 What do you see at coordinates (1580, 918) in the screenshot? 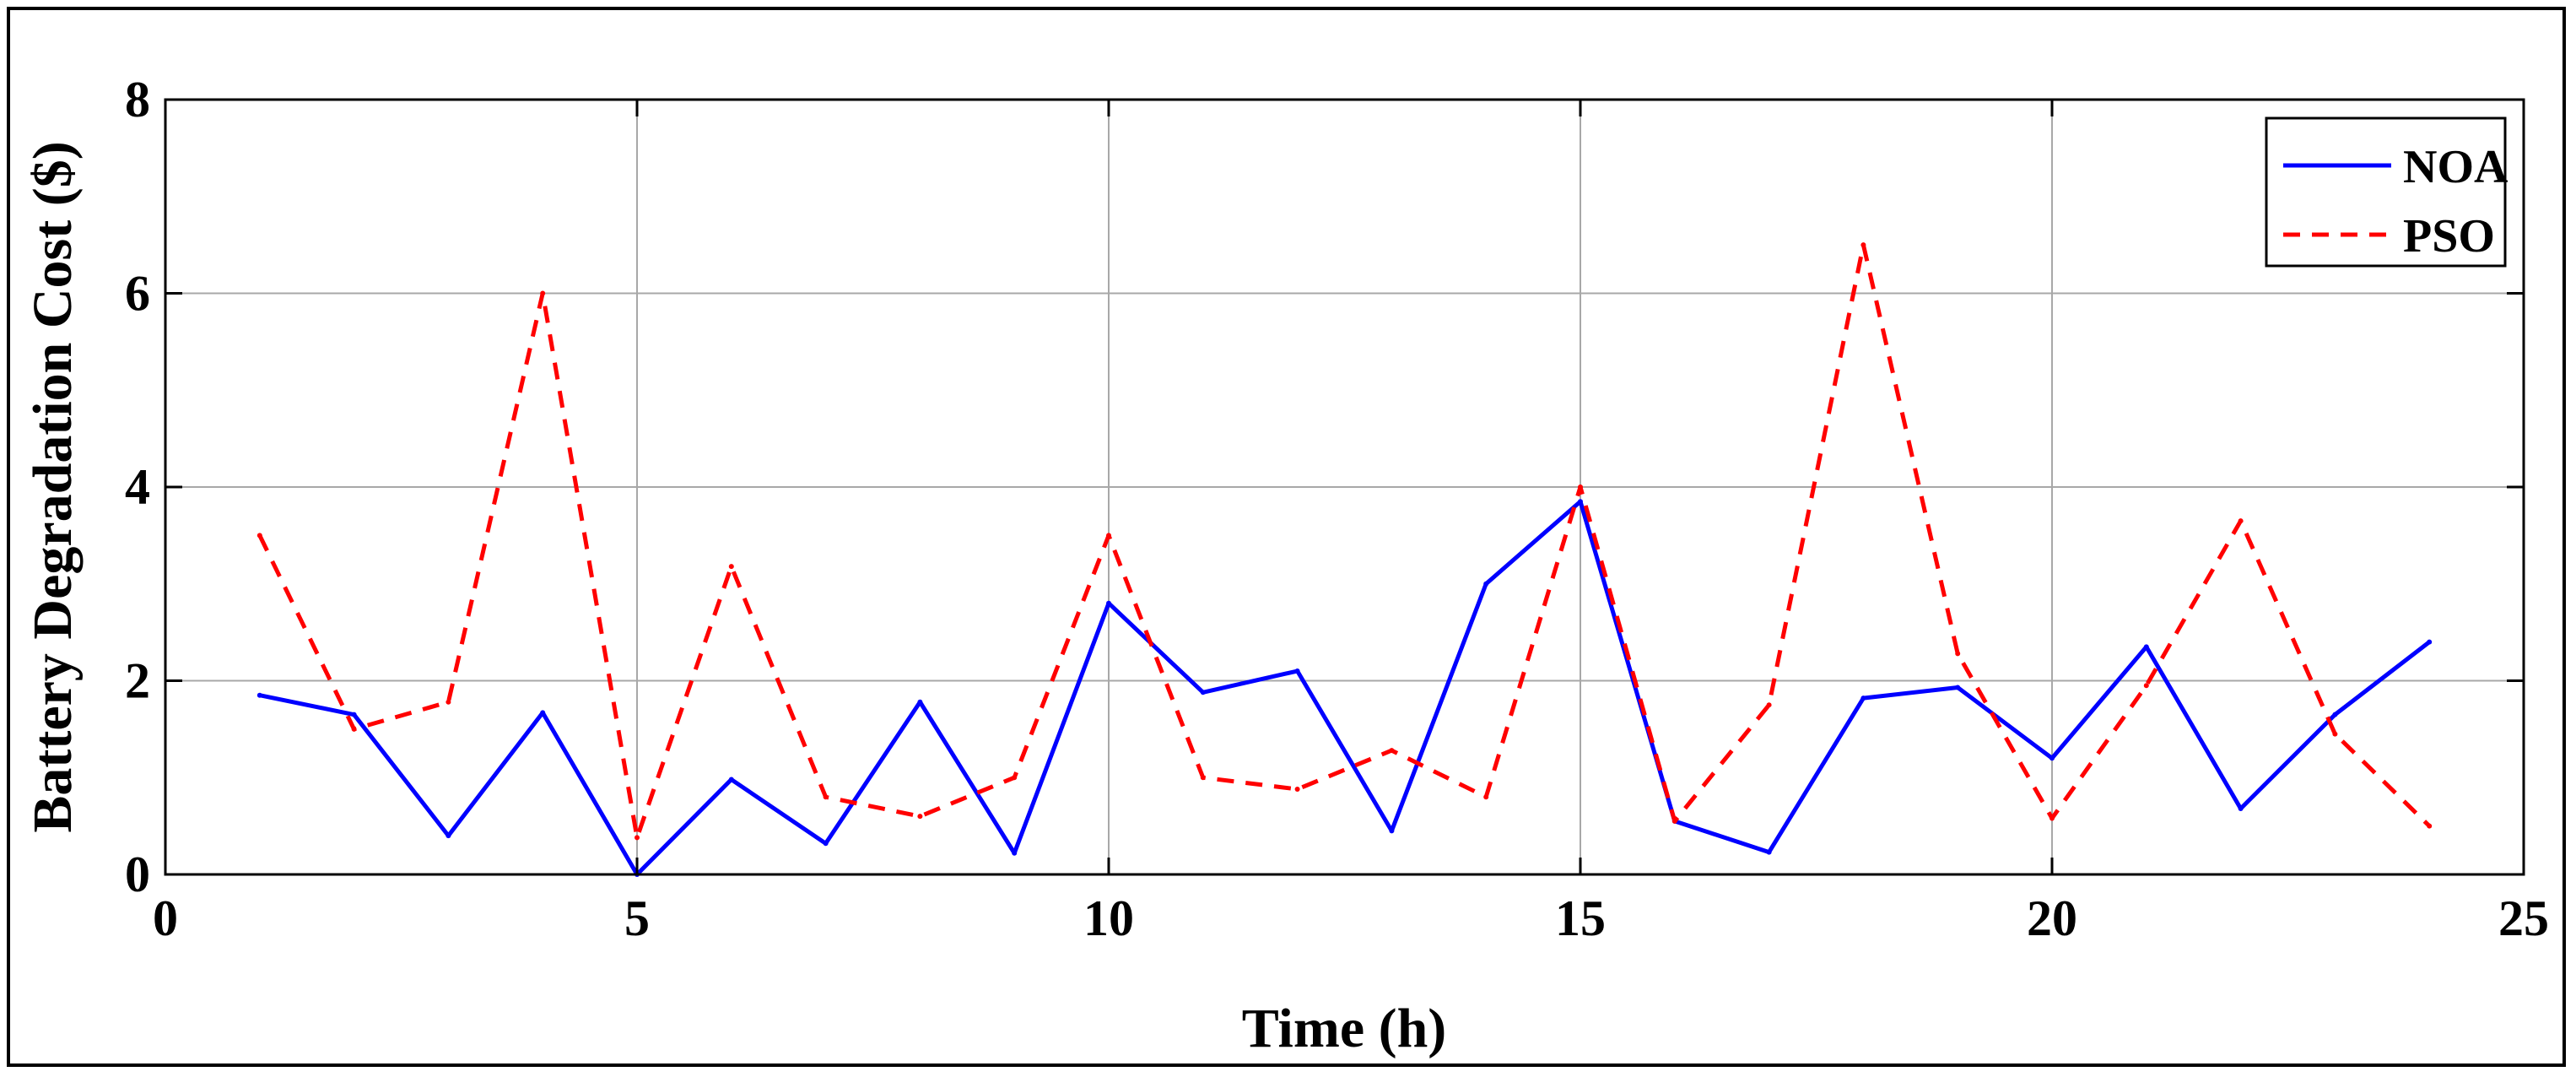
I see `x-tick-label: 15` at bounding box center [1580, 918].